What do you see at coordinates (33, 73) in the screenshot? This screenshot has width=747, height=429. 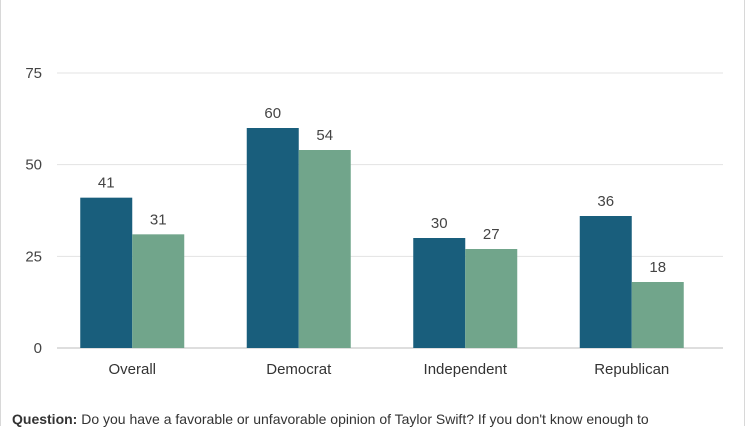 I see `y-tick-label: 75` at bounding box center [33, 73].